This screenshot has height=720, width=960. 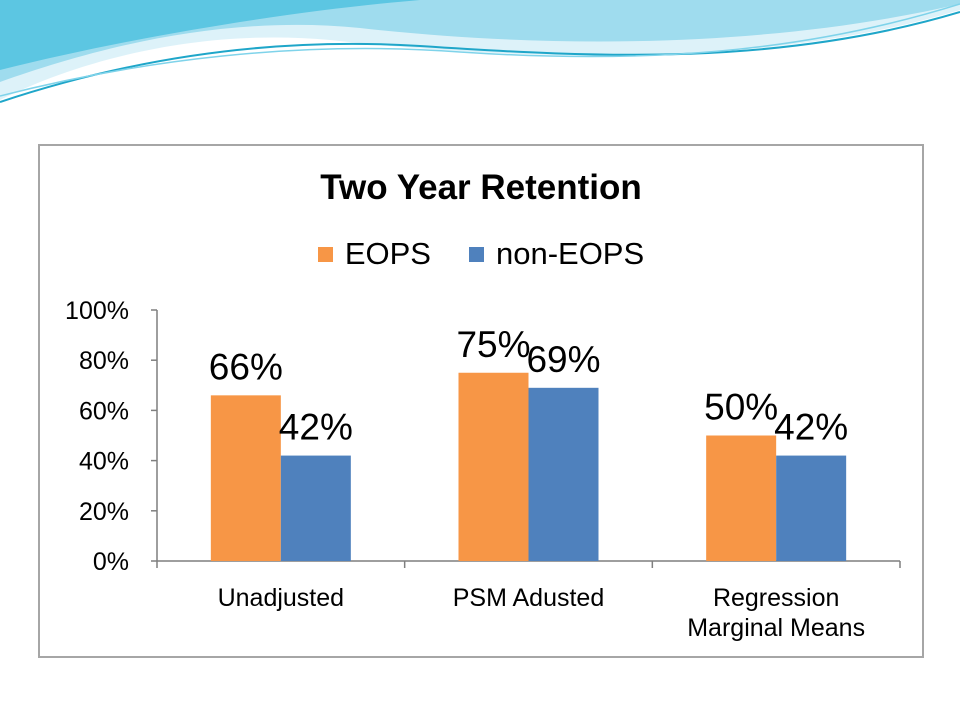 I want to click on chart-title: Two Year Retention, so click(x=481, y=187).